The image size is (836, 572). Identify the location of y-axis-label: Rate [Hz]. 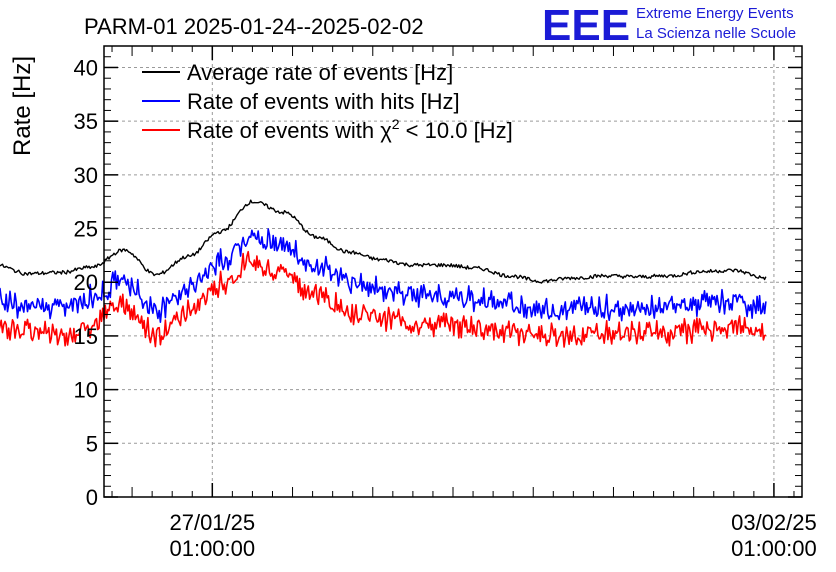
(22, 106).